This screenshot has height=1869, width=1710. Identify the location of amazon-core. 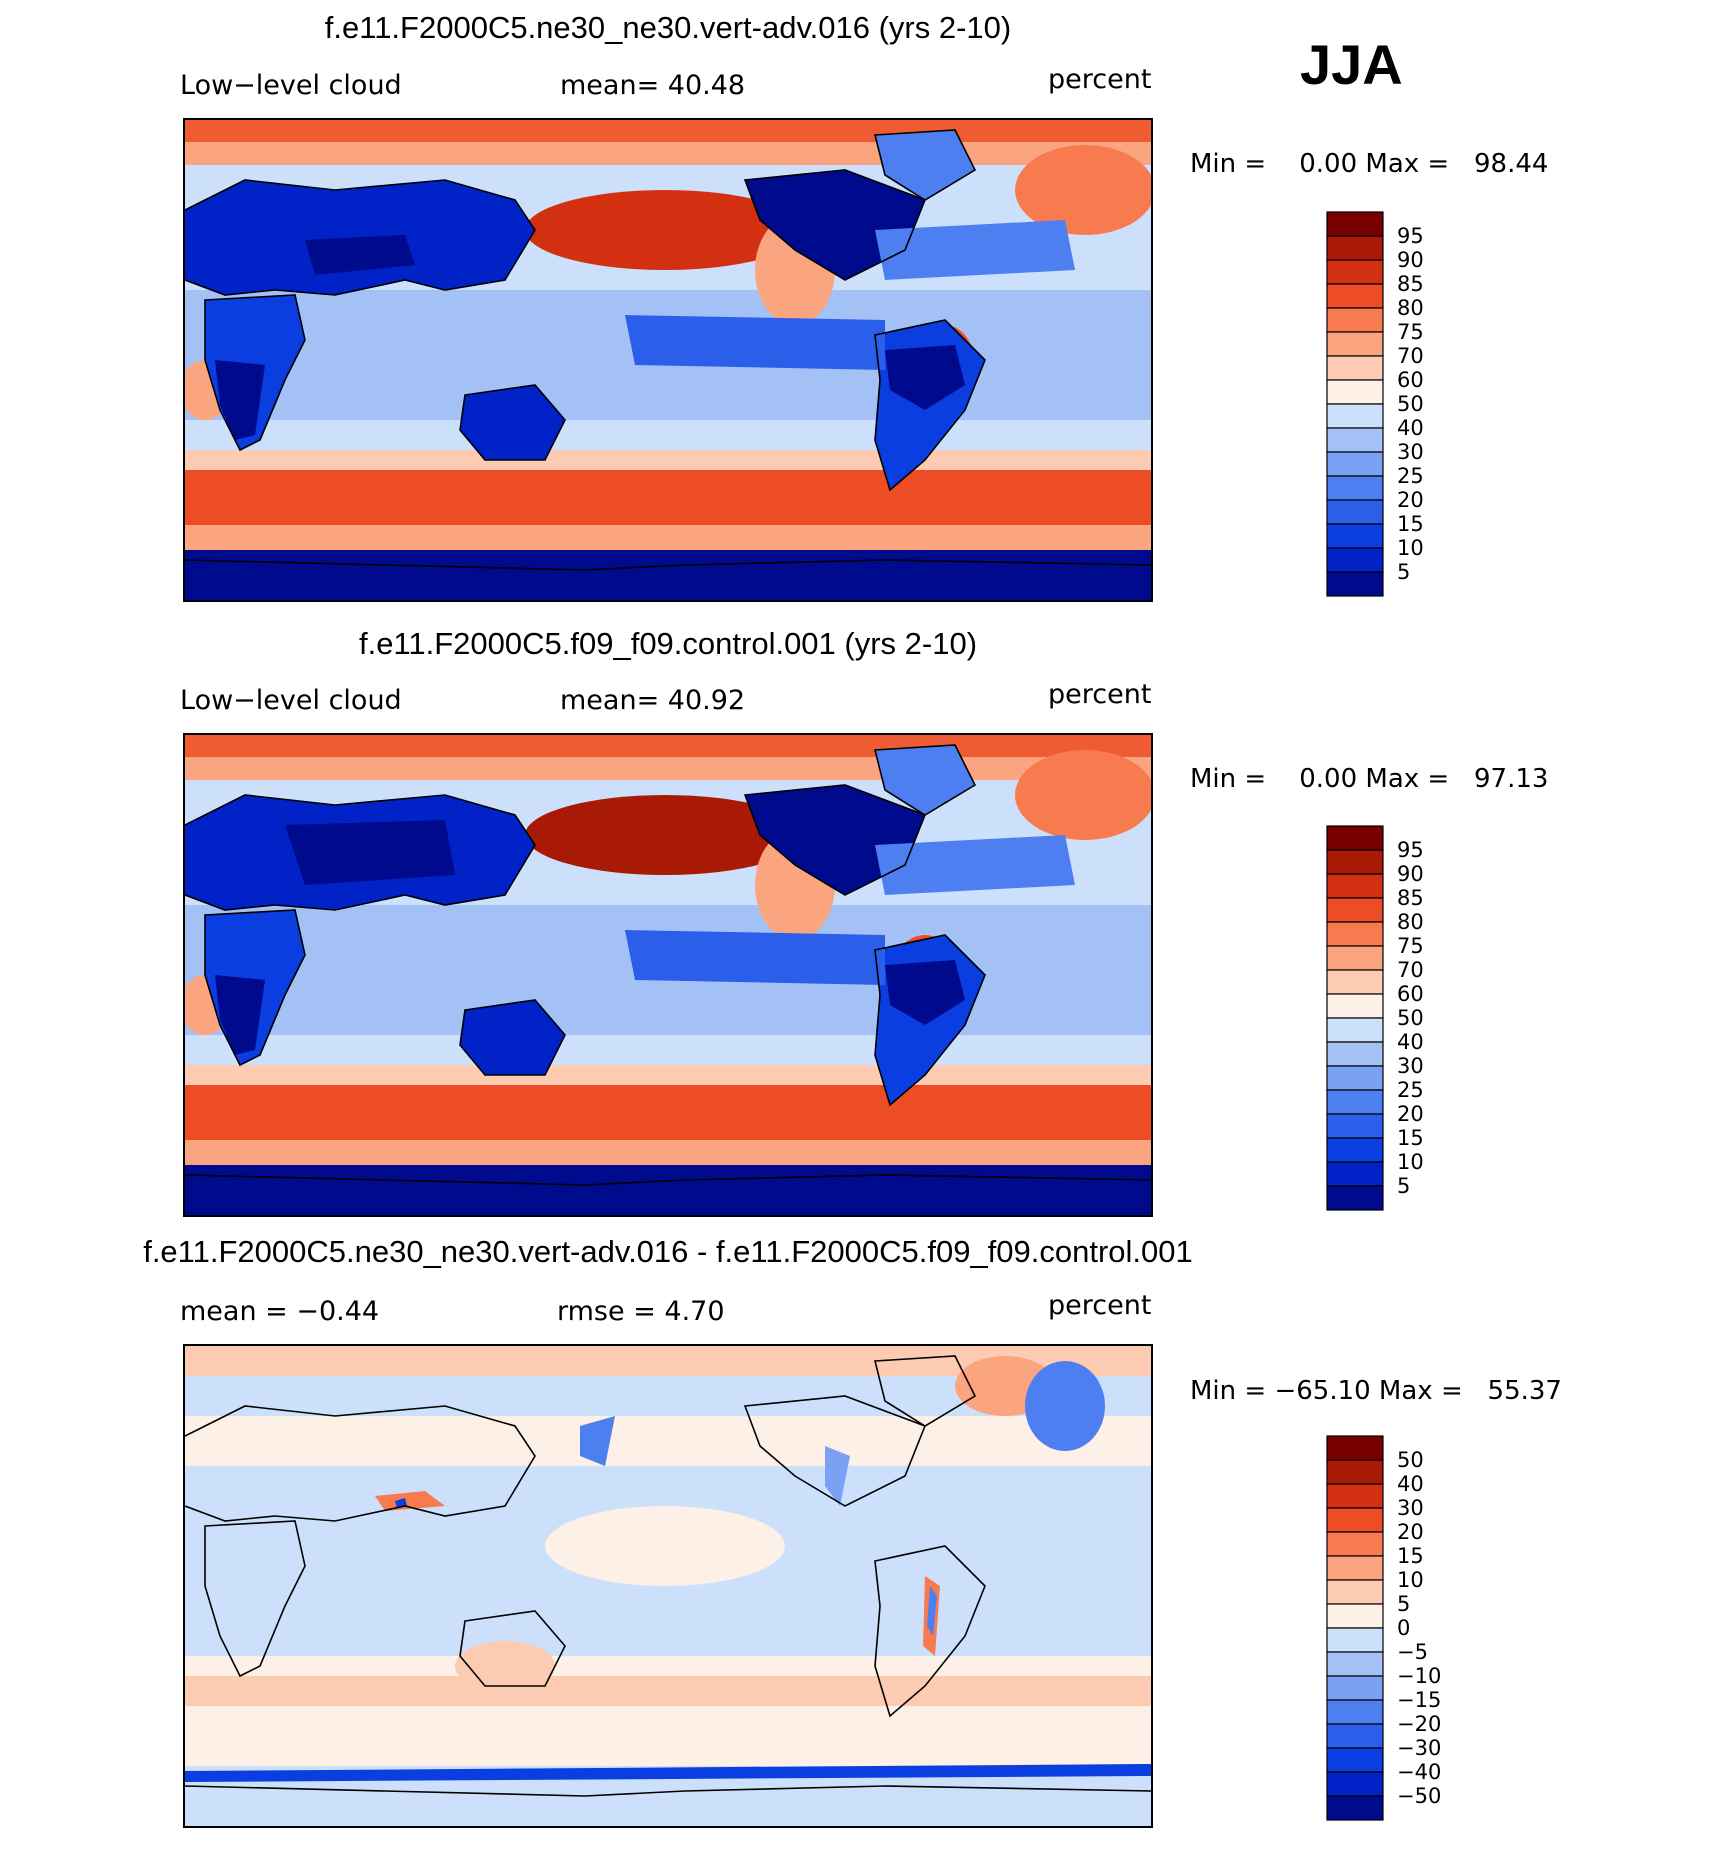
(925, 377).